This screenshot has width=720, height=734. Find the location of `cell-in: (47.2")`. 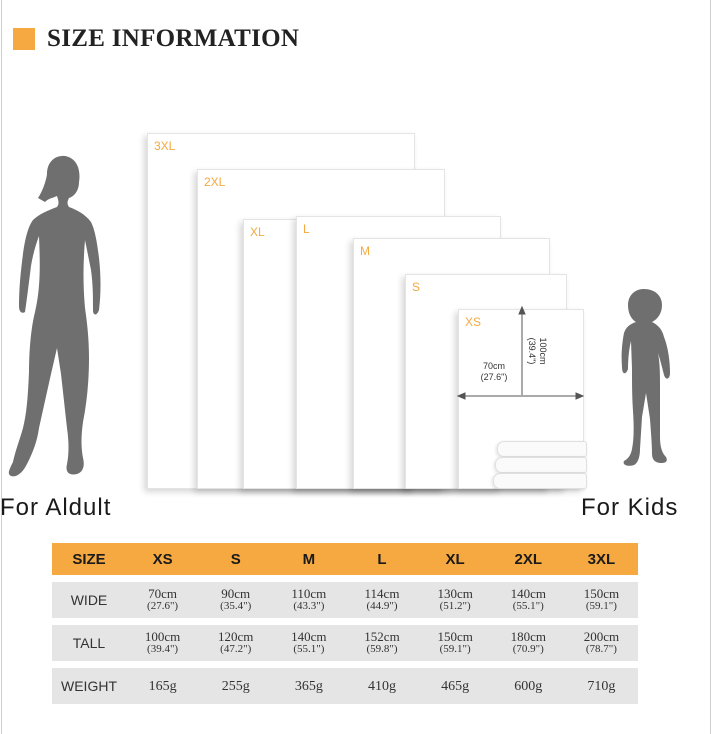

cell-in: (47.2") is located at coordinates (236, 649).